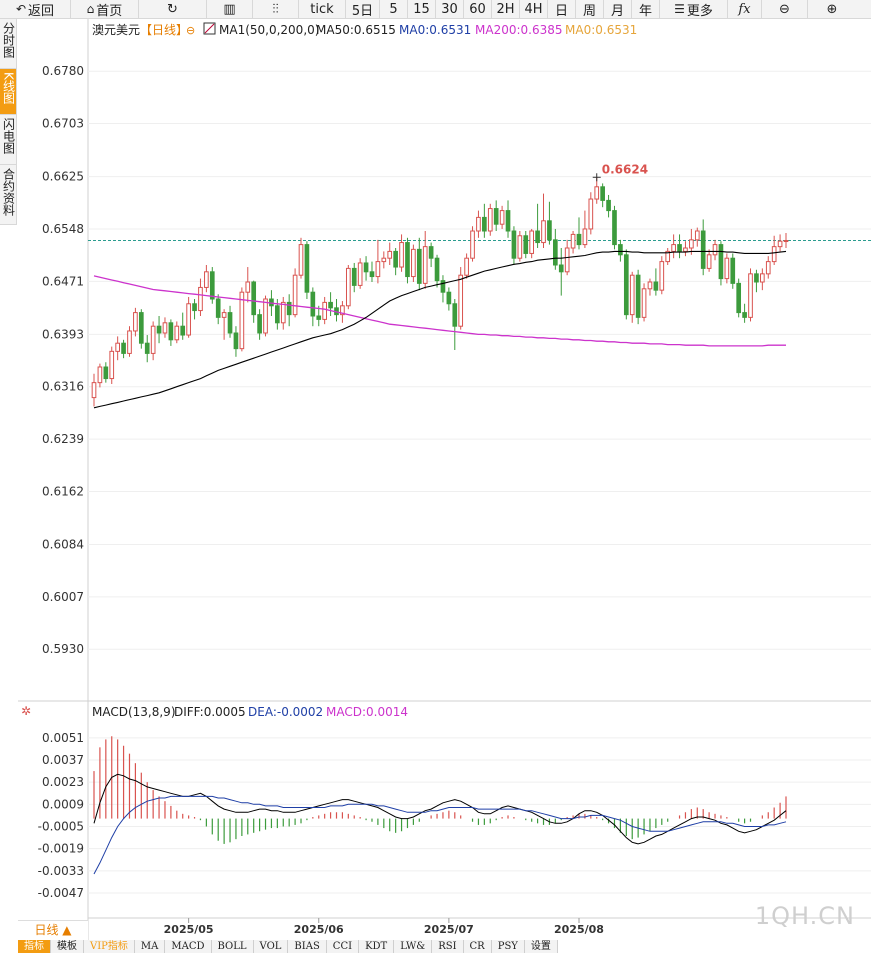  What do you see at coordinates (477, 946) in the screenshot?
I see `indicator-tab: CR` at bounding box center [477, 946].